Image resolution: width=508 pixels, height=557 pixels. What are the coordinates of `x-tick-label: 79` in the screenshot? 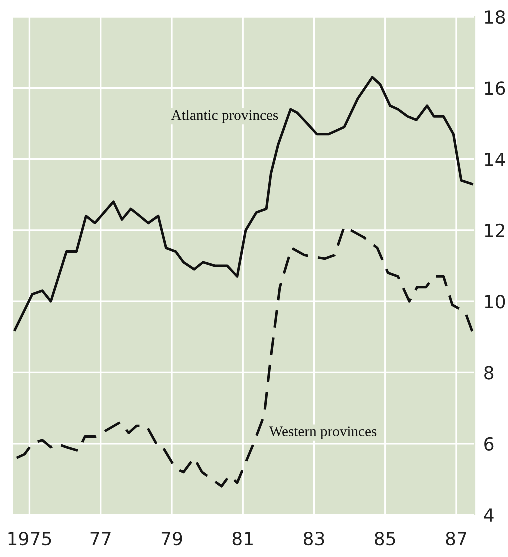 It's located at (172, 539).